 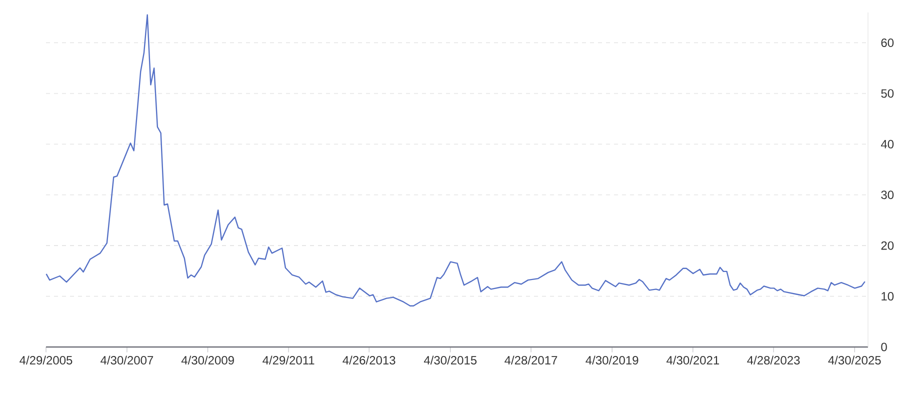 What do you see at coordinates (854, 360) in the screenshot?
I see `x-tick-label: 4/30/2025` at bounding box center [854, 360].